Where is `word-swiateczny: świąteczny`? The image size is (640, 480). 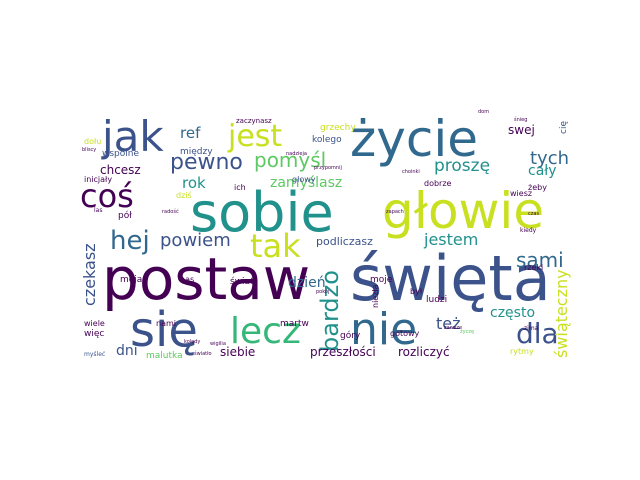
word-swiateczny: świąteczny is located at coordinates (561, 313).